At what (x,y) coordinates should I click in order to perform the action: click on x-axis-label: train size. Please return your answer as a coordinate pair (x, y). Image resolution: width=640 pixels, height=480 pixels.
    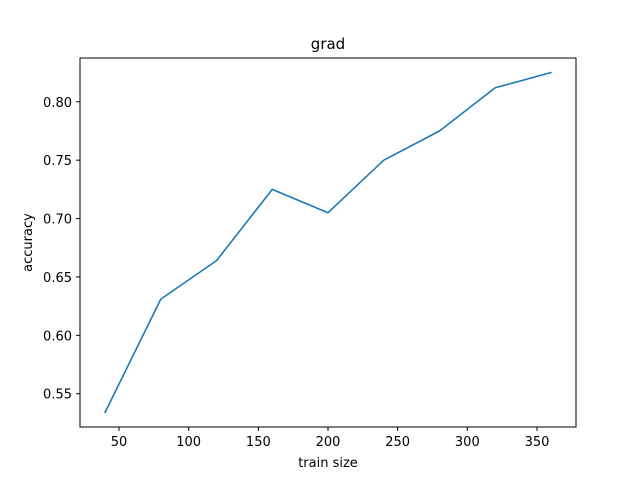
    Looking at the image, I should click on (328, 463).